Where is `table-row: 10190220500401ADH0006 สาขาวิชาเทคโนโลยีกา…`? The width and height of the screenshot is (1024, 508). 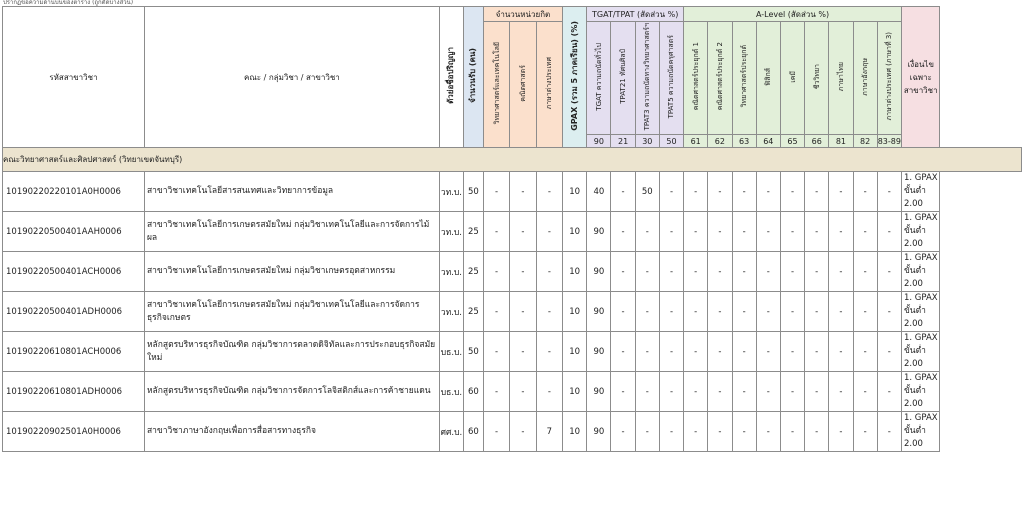 table-row: 10190220500401ADH0006 สาขาวิชาเทคโนโลยีกา… is located at coordinates (512, 311).